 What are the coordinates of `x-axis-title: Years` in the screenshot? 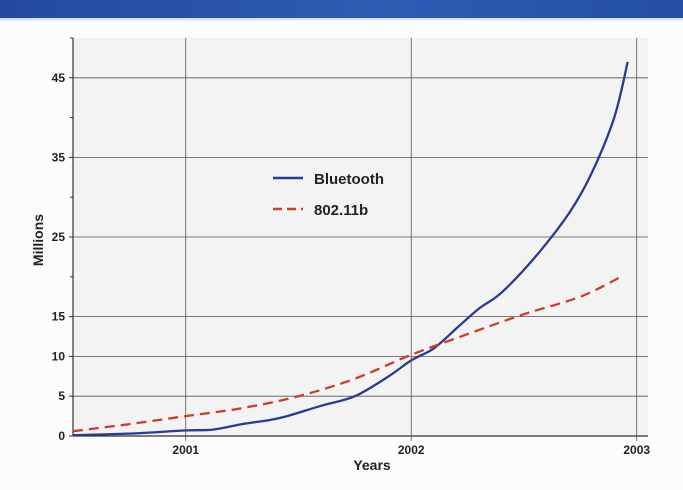 It's located at (372, 465).